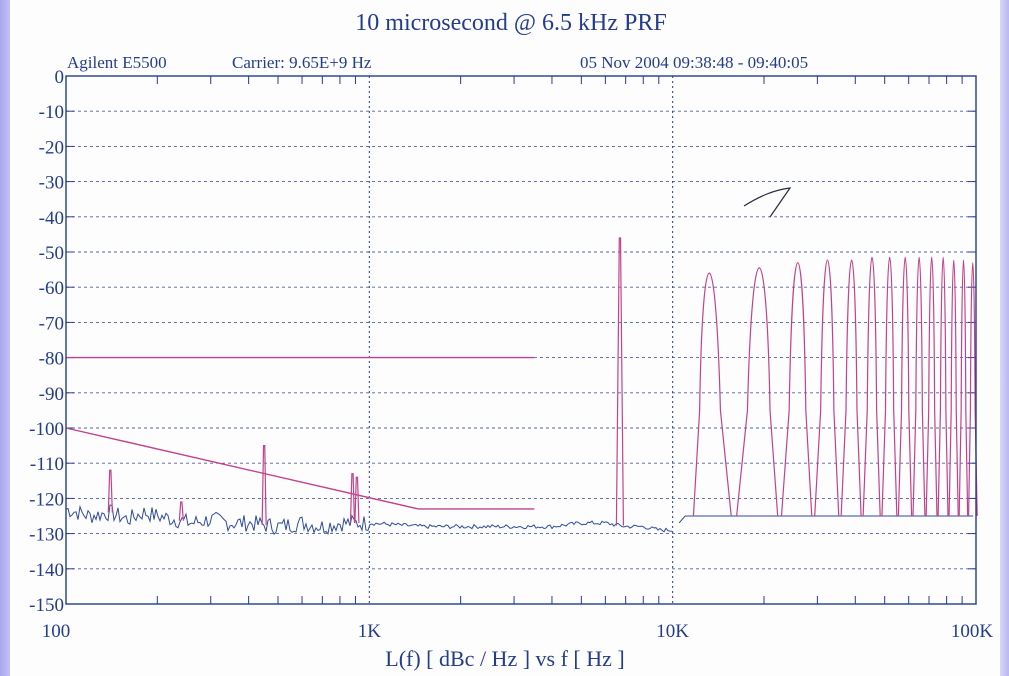 The height and width of the screenshot is (676, 1009). Describe the element at coordinates (60, 77) in the screenshot. I see `y-tick-label: 0` at that location.